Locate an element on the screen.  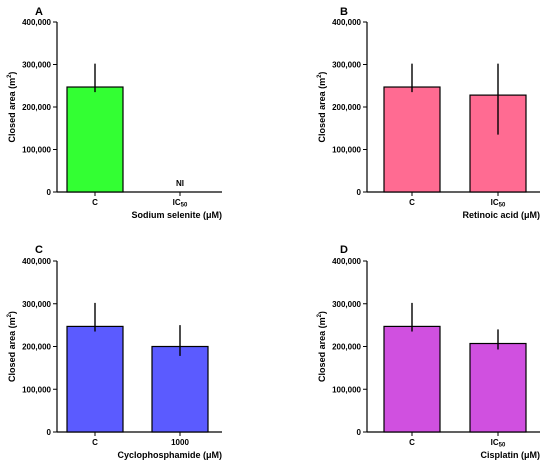
panel-letter: D is located at coordinates (344, 250).